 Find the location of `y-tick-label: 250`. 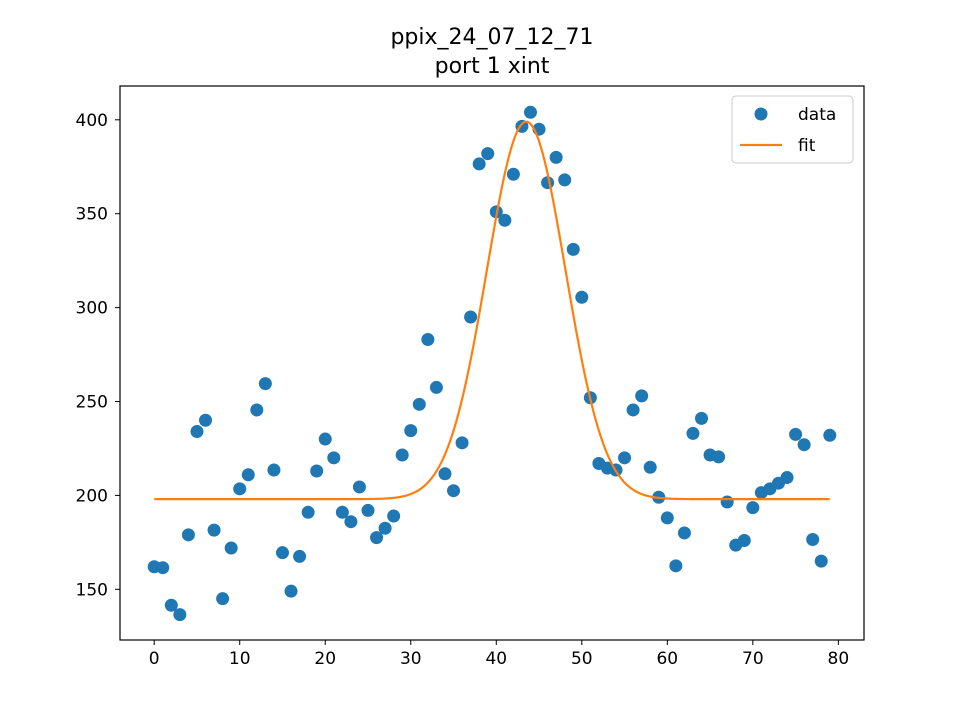

y-tick-label: 250 is located at coordinates (92, 402).